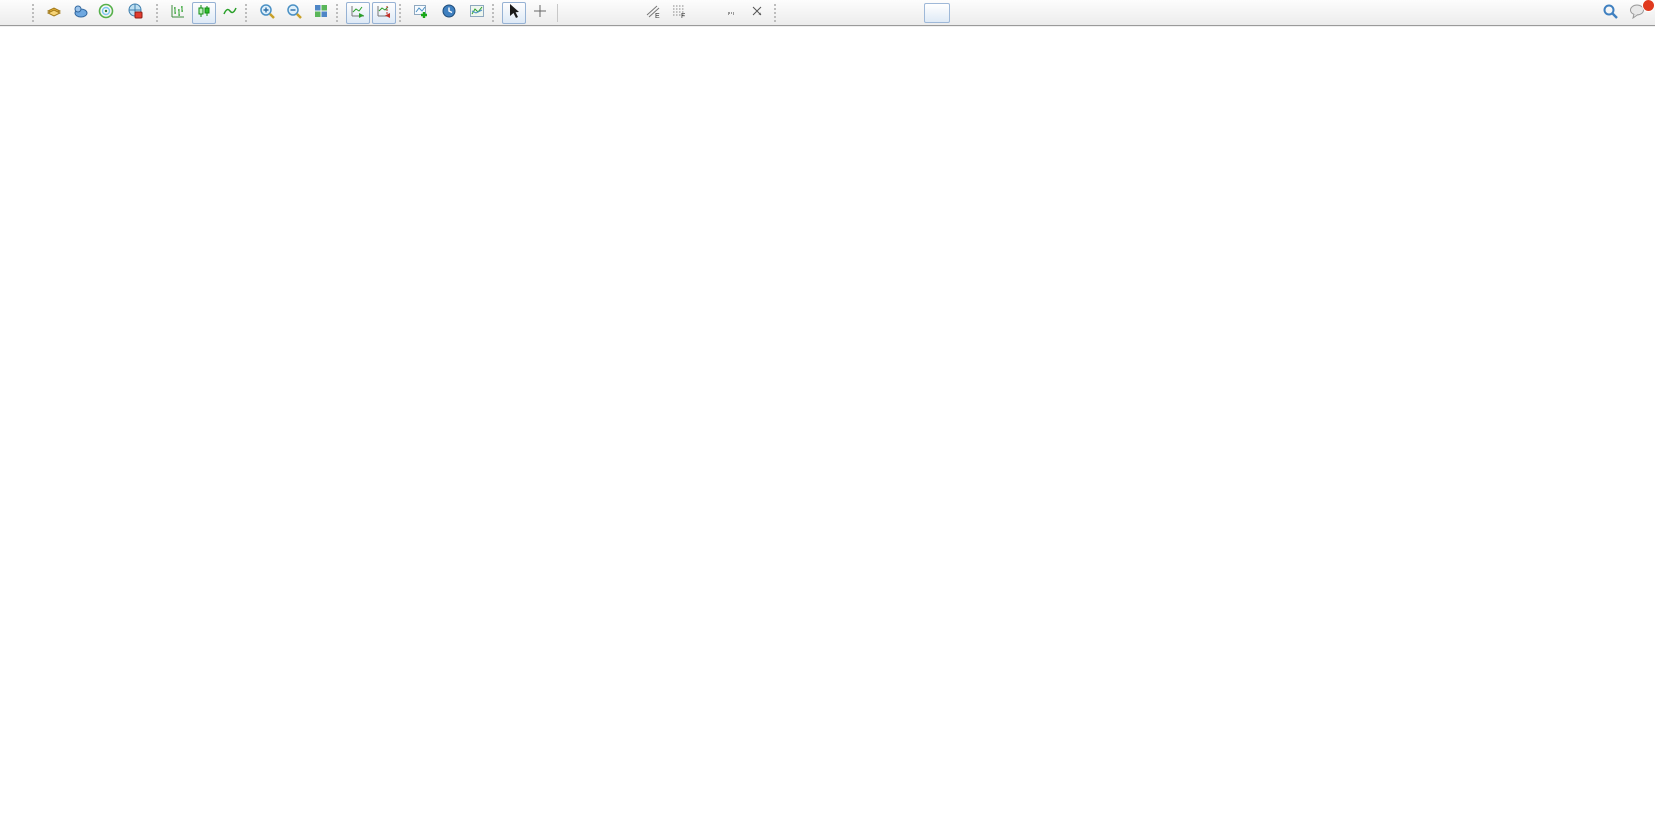 Image resolution: width=1655 pixels, height=829 pixels. I want to click on profile-button, so click(80, 13).